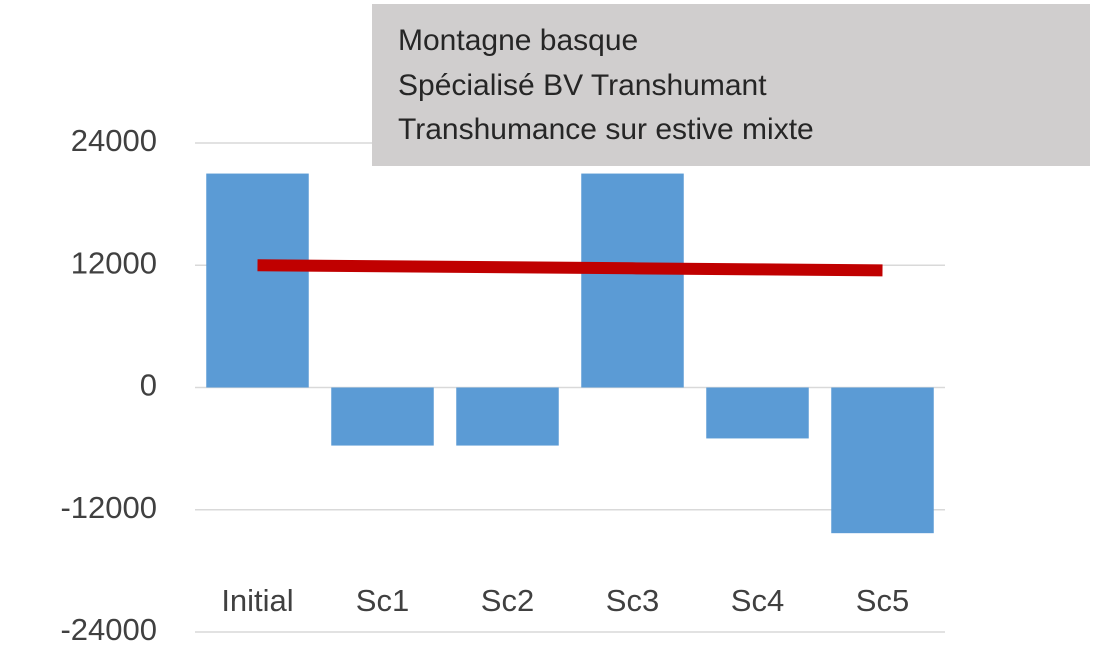 This screenshot has height=652, width=1099. Describe the element at coordinates (518, 40) in the screenshot. I see `annotation-line: Montagne basque` at that location.